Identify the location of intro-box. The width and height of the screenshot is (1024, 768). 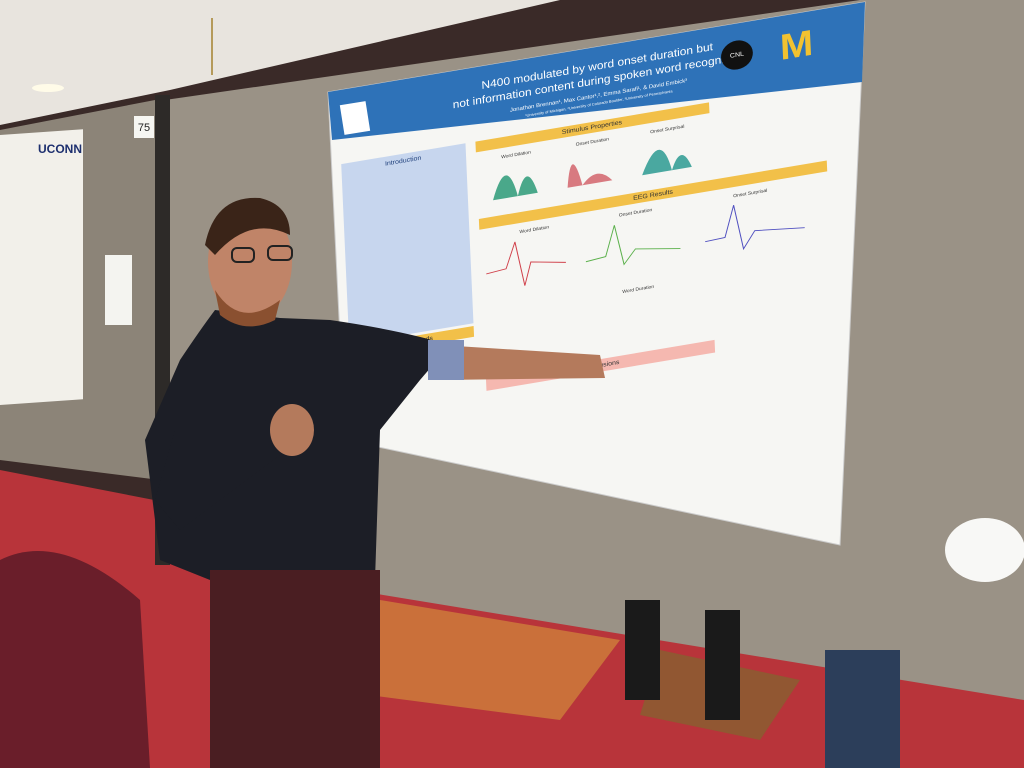
(407, 244).